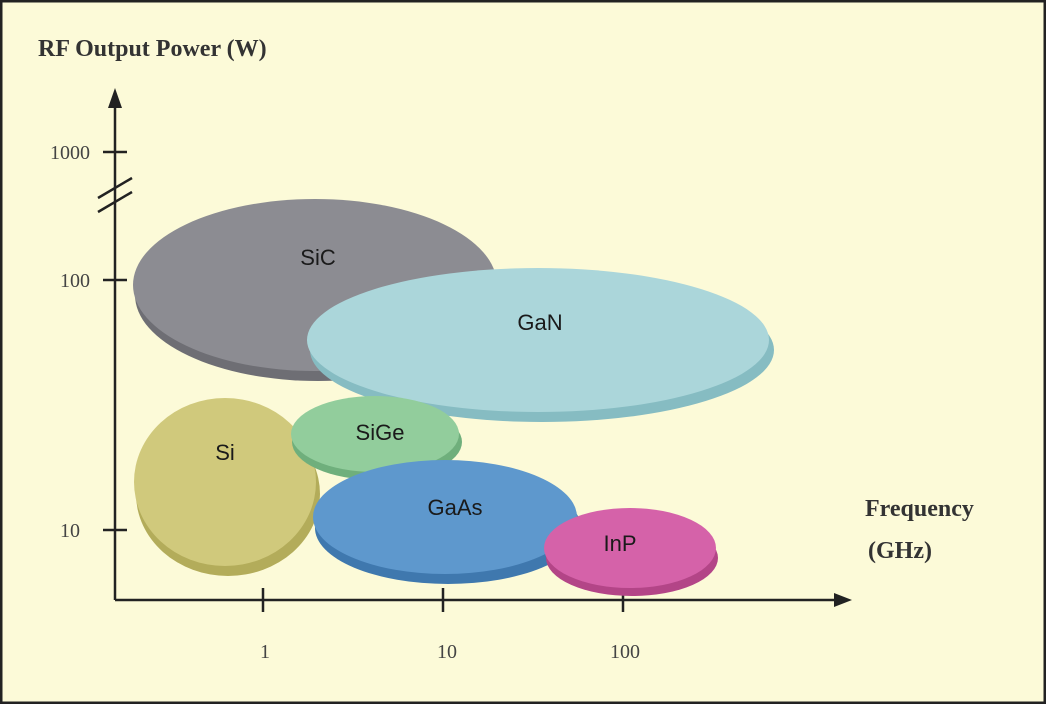  What do you see at coordinates (115, 98) in the screenshot?
I see `y-arrow` at bounding box center [115, 98].